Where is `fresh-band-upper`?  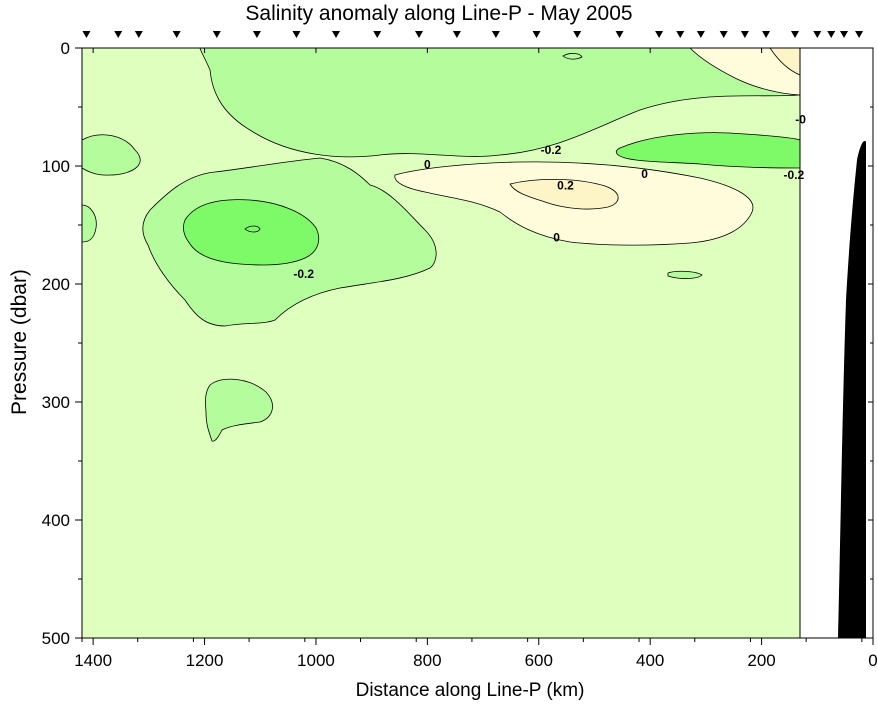
fresh-band-upper is located at coordinates (500, 103).